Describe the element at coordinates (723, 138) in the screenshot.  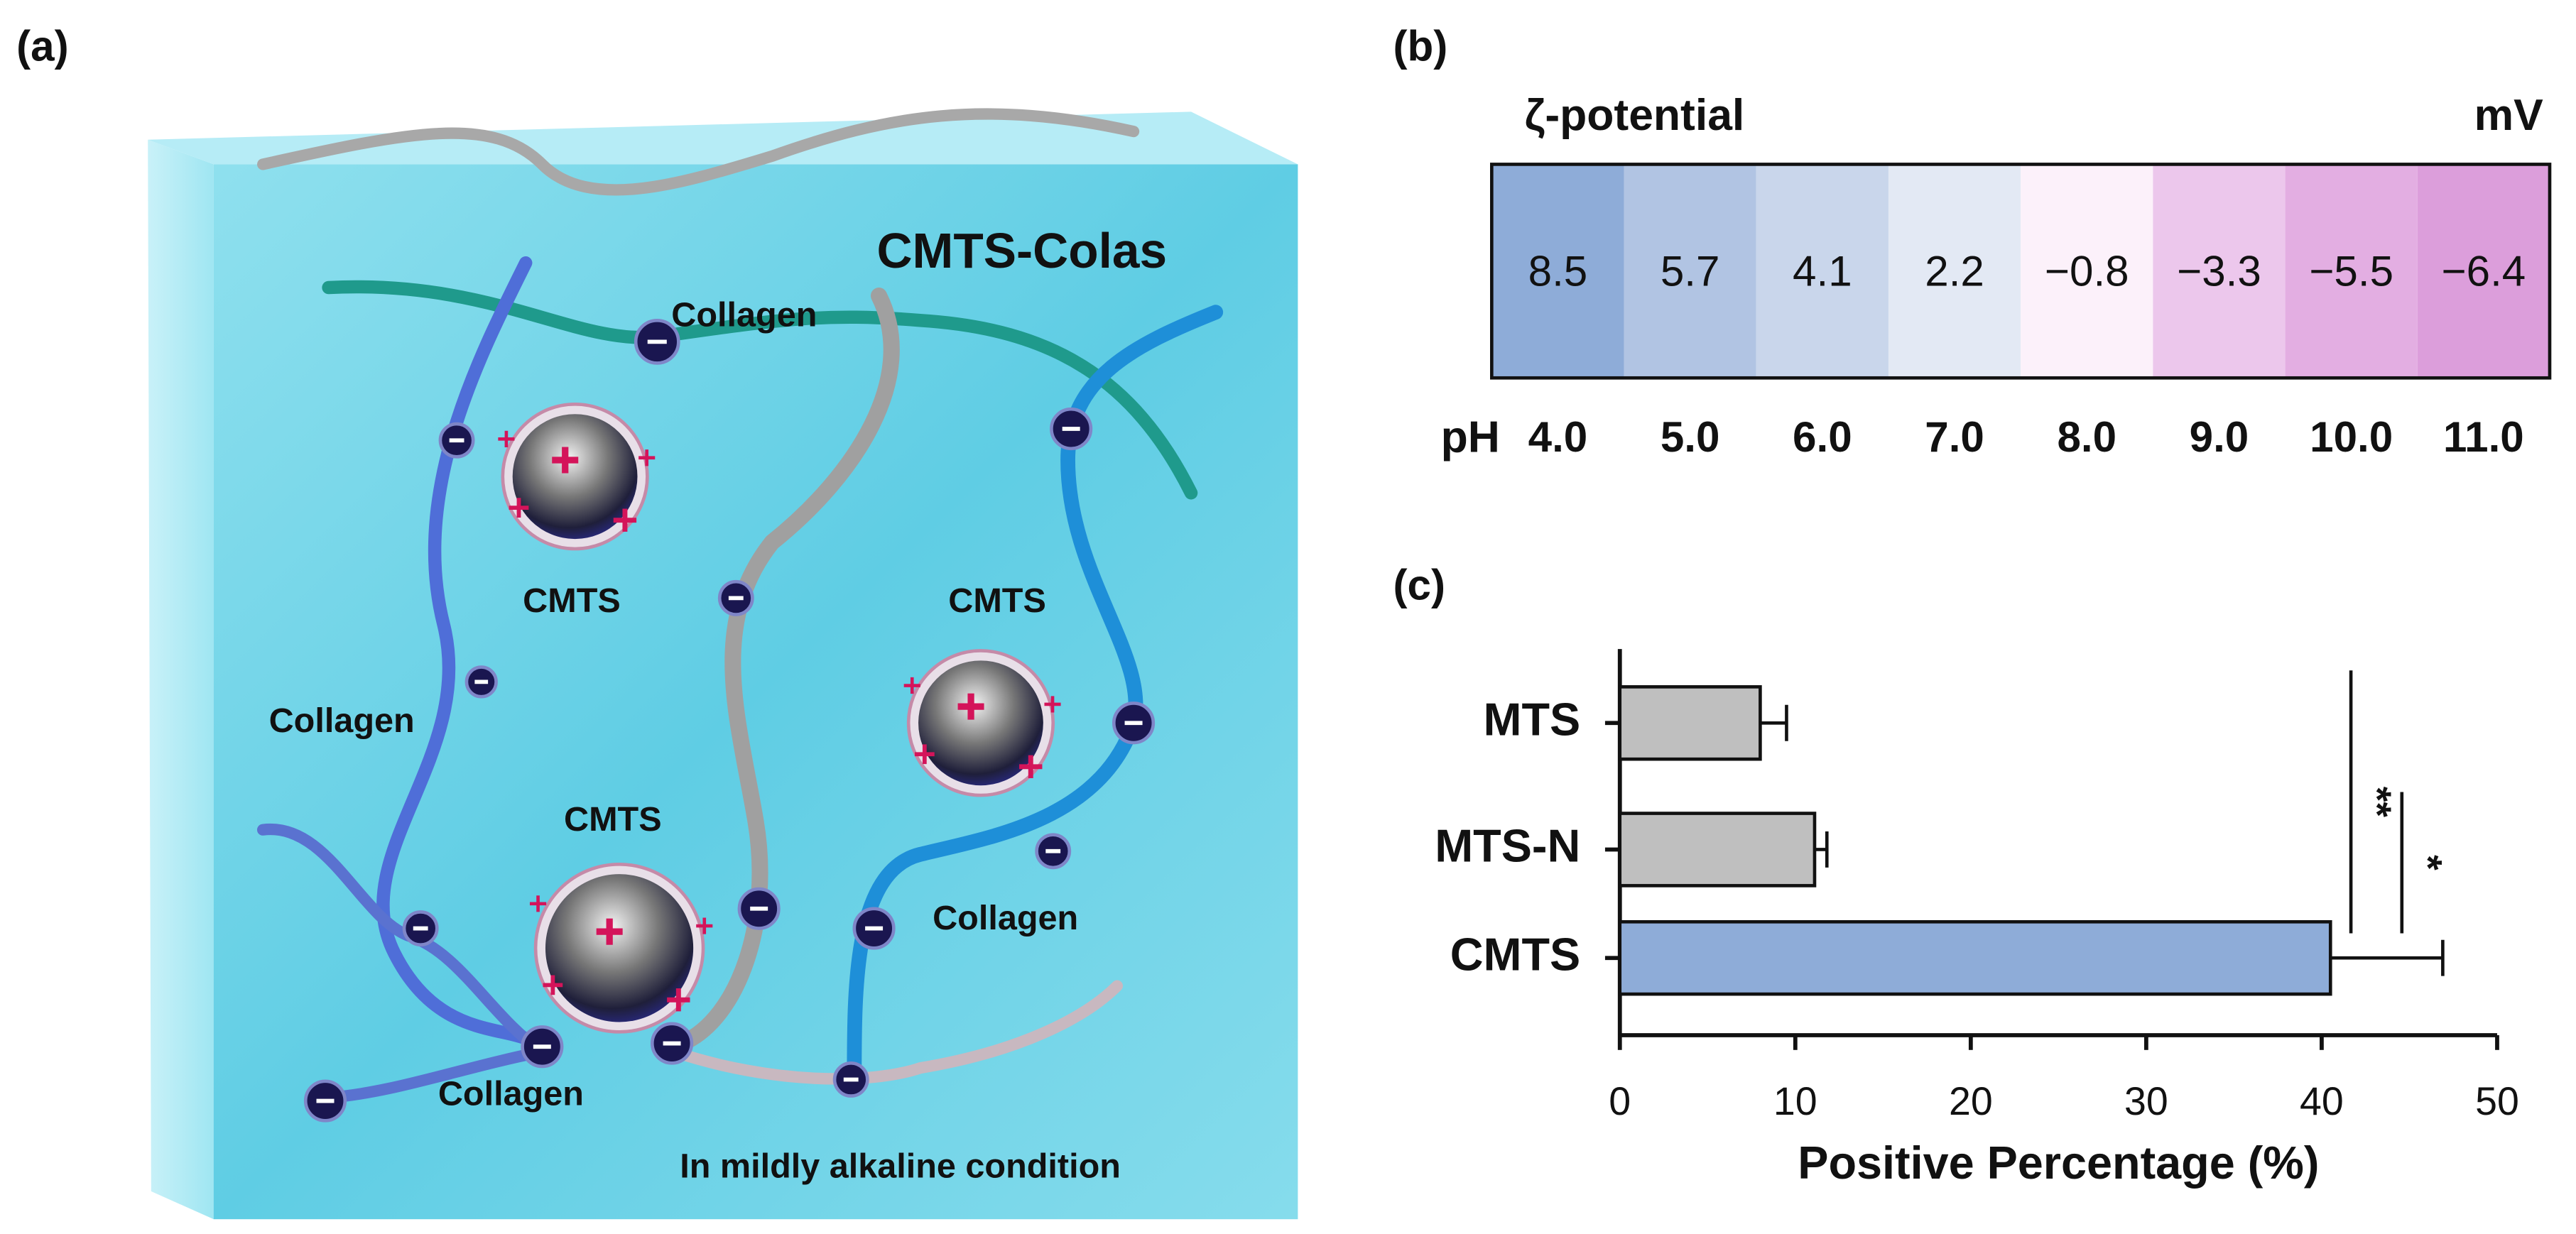
I see `cube-top` at that location.